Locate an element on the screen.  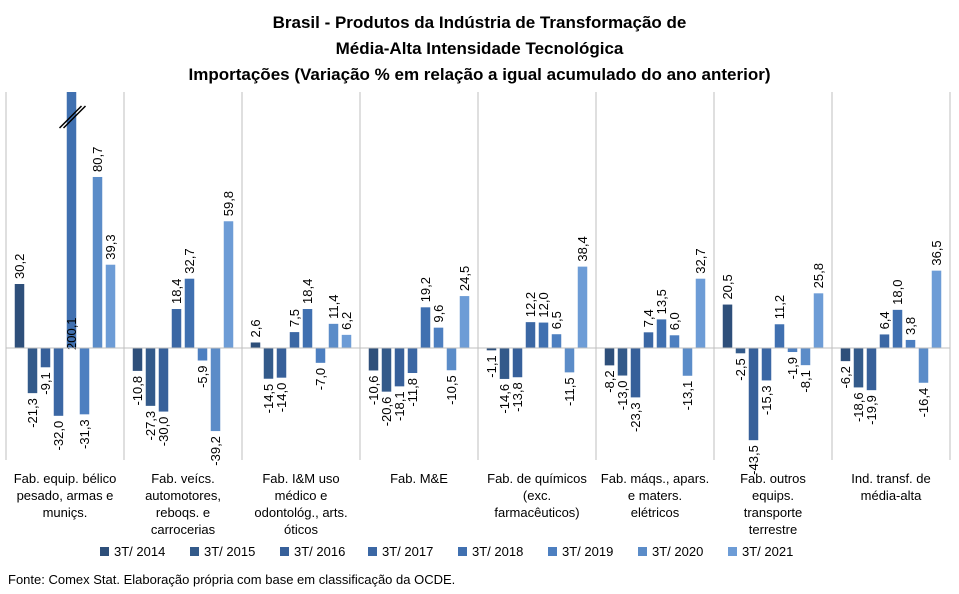
data-label: -27,3 is located at coordinates (150, 426).